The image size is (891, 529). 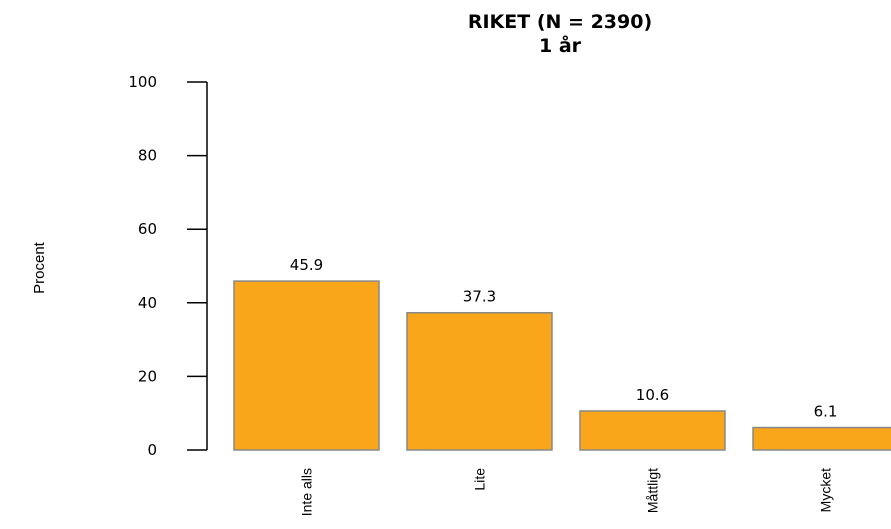 I want to click on bar-value-label: 45.9, so click(x=306, y=265).